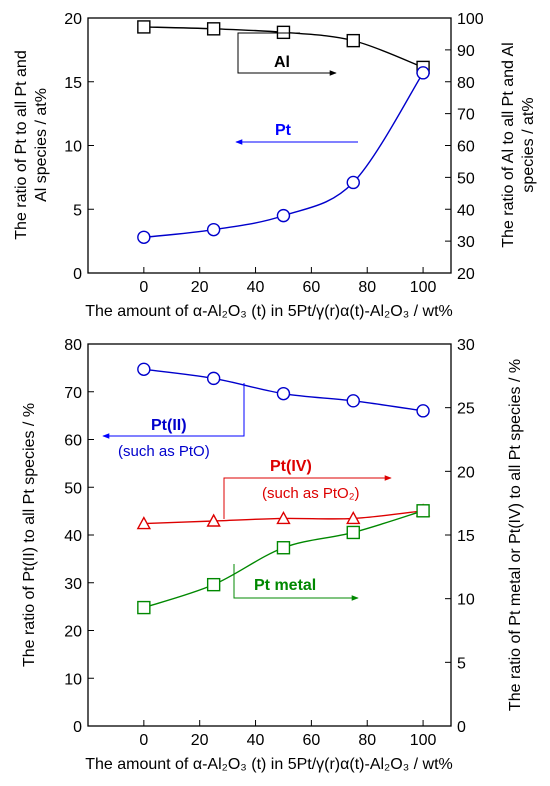 This screenshot has height=786, width=550. What do you see at coordinates (41, 145) in the screenshot?
I see `top-y-left-label-line2: Al species / at%` at bounding box center [41, 145].